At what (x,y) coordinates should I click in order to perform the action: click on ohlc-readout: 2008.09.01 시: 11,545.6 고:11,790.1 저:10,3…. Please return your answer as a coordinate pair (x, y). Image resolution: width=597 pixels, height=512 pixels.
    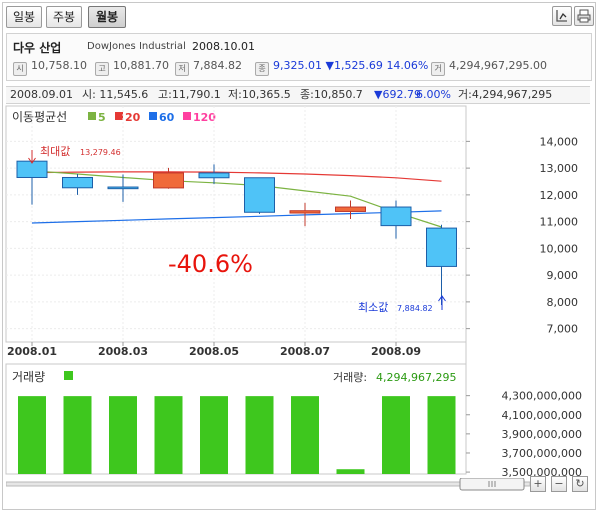
    Looking at the image, I should click on (298, 95).